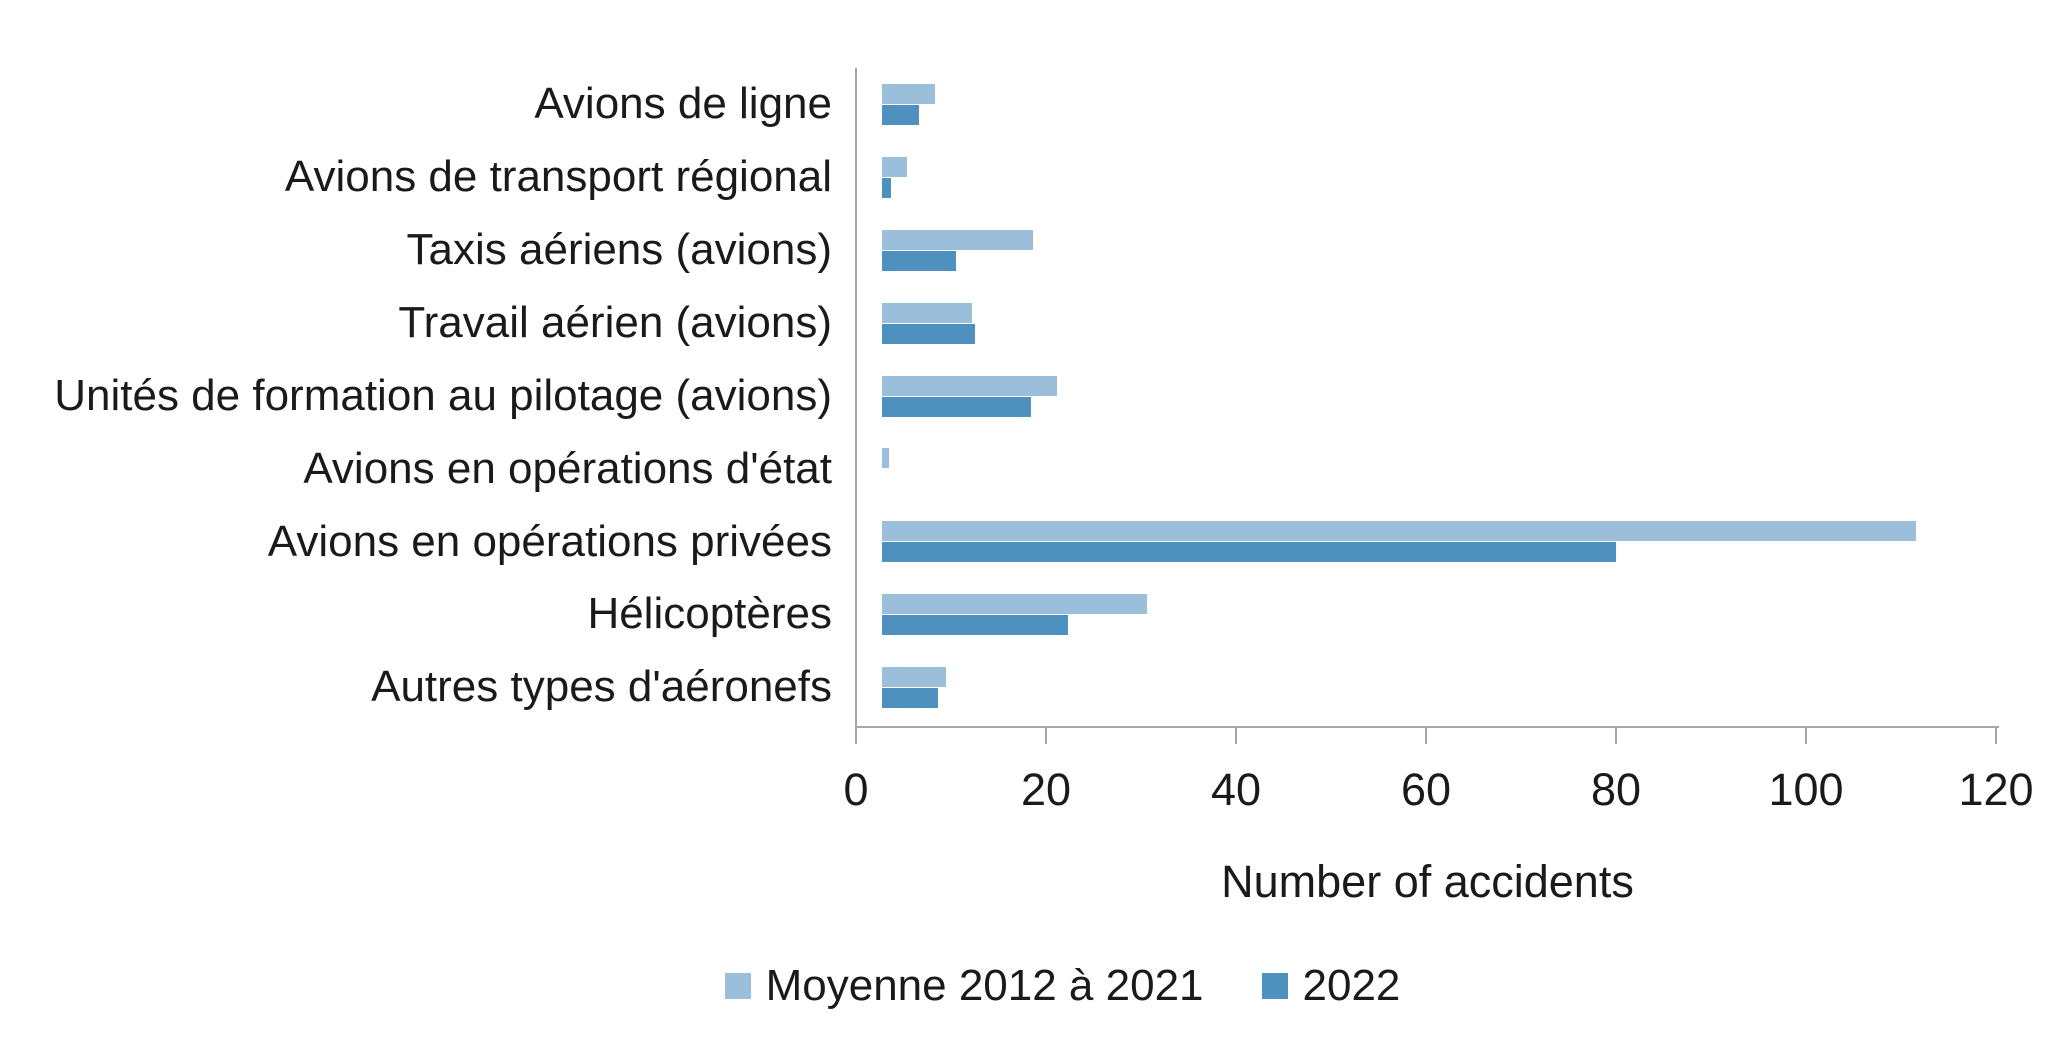  I want to click on x-axis-ticks, so click(1426, 736).